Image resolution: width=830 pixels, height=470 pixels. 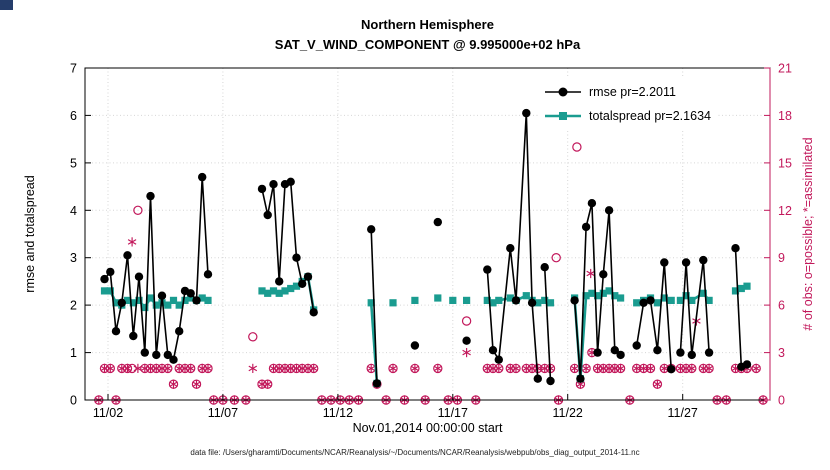 I want to click on left-tick-label: 0, so click(x=73, y=401).